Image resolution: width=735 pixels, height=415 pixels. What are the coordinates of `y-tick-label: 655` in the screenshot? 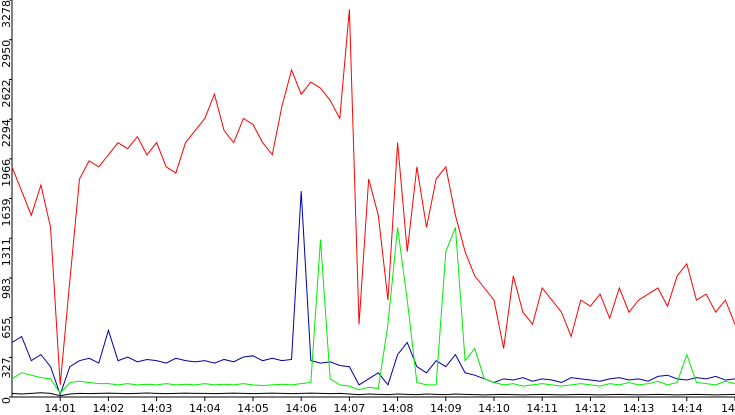 It's located at (6, 328).